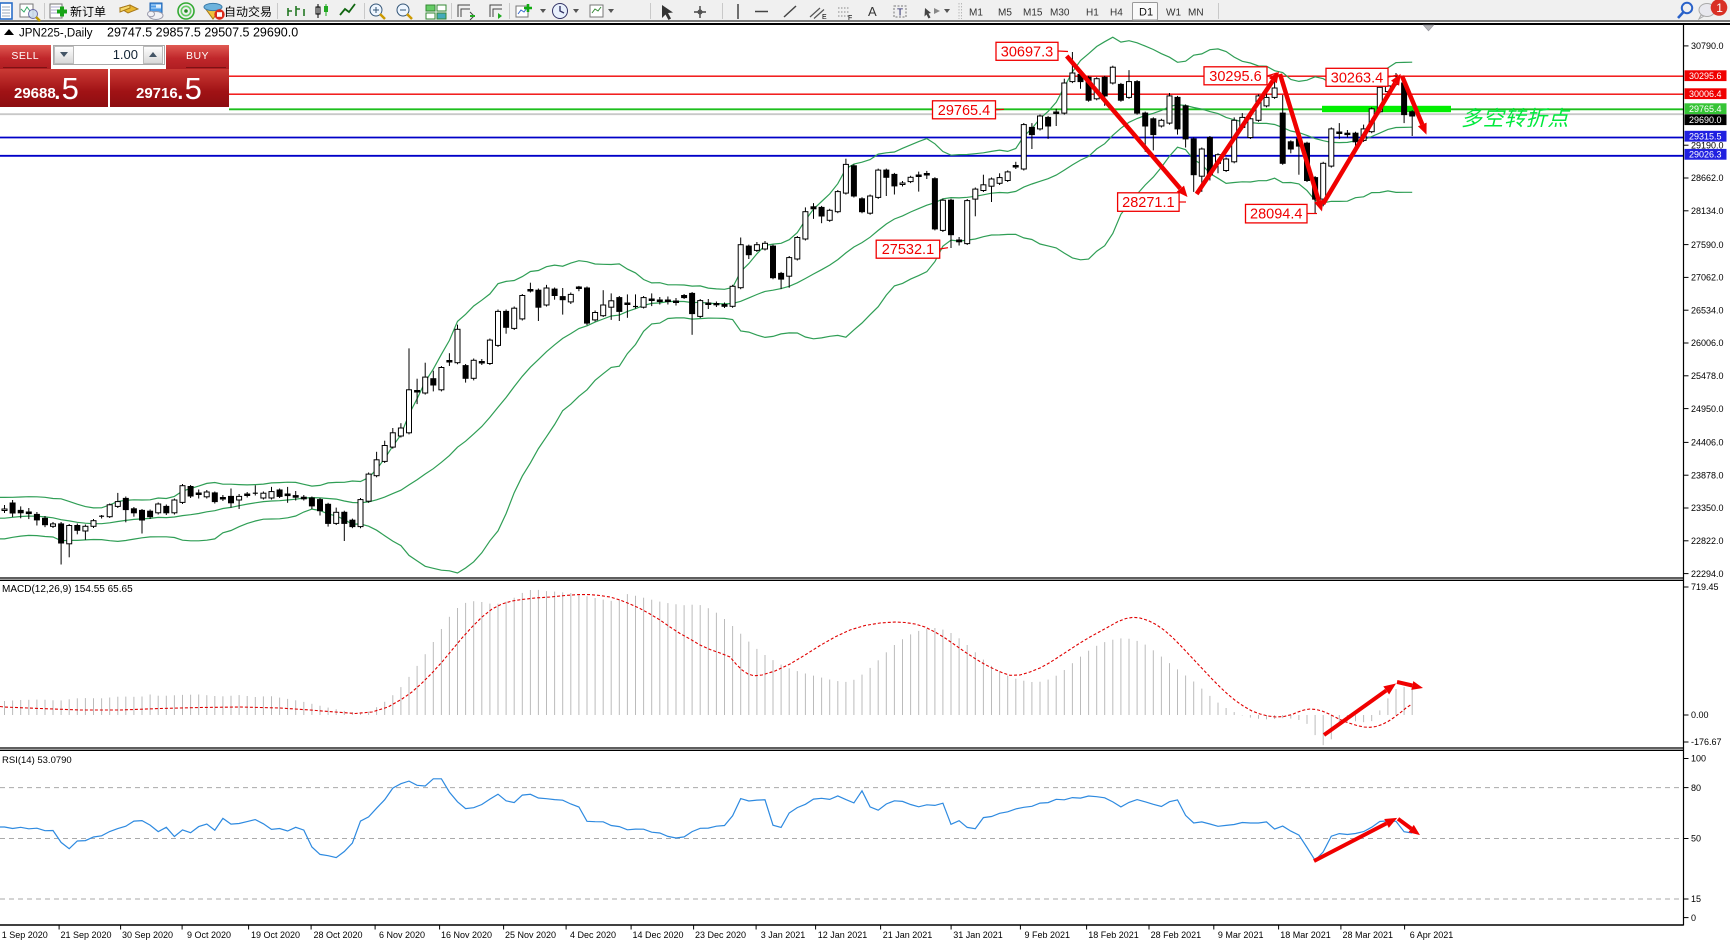  I want to click on svg-text: M30, so click(1060, 13).